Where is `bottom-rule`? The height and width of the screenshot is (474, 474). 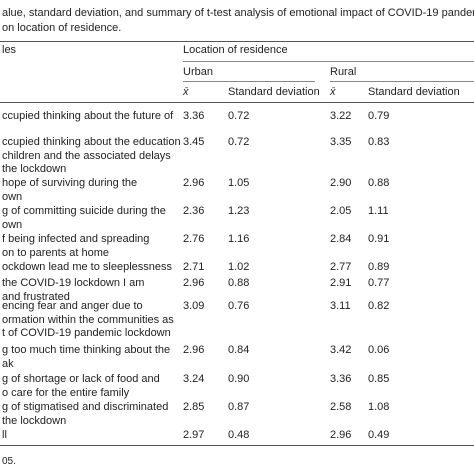 bottom-rule is located at coordinates (237, 445).